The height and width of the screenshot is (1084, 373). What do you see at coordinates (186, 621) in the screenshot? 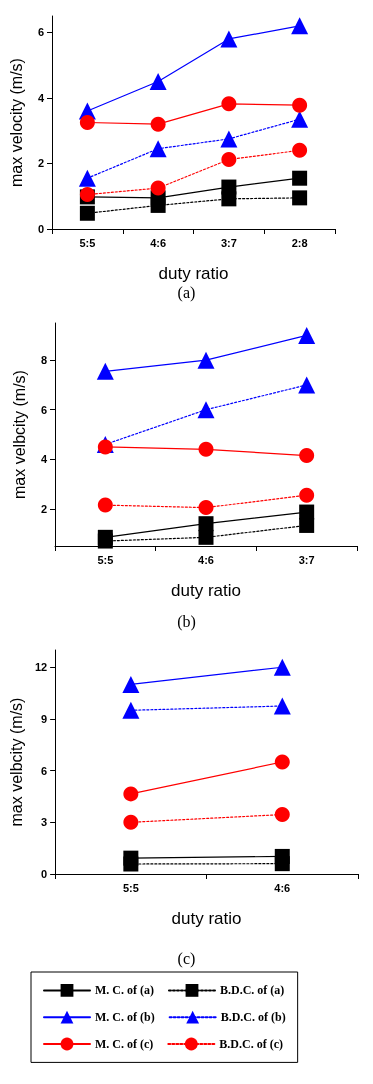
I see `text: (b)` at bounding box center [186, 621].